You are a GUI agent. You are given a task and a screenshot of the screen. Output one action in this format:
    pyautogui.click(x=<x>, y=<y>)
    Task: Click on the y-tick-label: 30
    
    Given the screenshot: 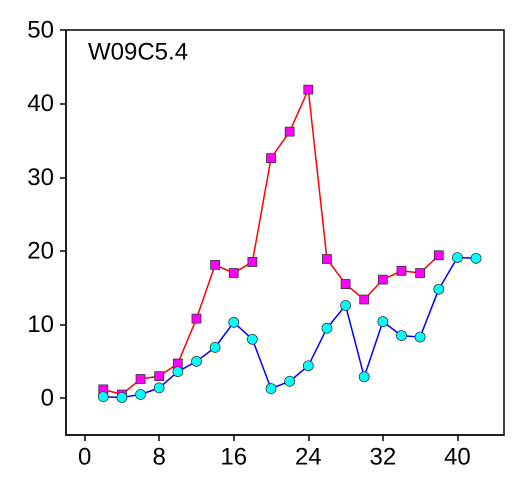 What is the action you would take?
    pyautogui.click(x=40, y=177)
    